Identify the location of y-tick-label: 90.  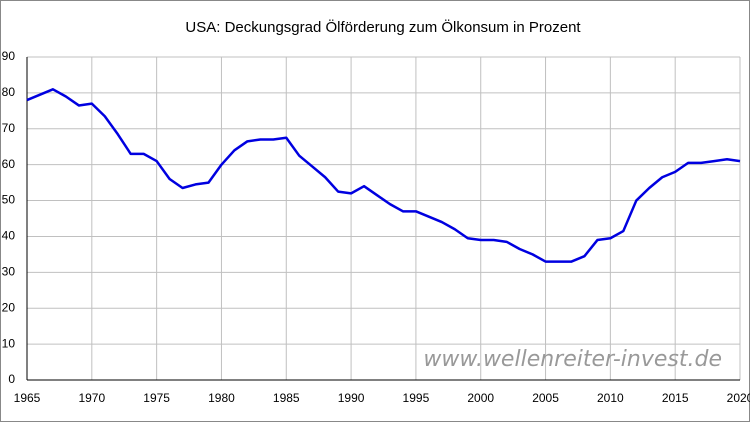
(9, 56).